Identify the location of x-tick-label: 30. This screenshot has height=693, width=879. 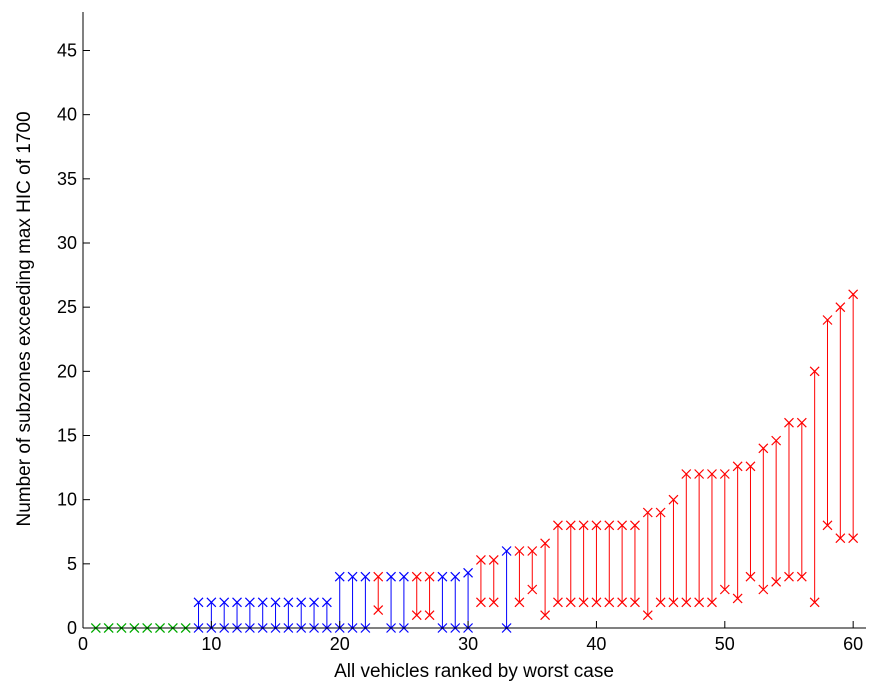
(468, 644).